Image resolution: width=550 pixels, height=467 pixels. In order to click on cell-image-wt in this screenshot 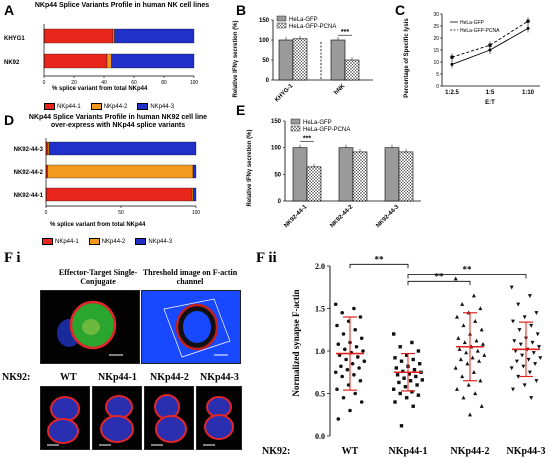, I will do `click(65, 418)`.